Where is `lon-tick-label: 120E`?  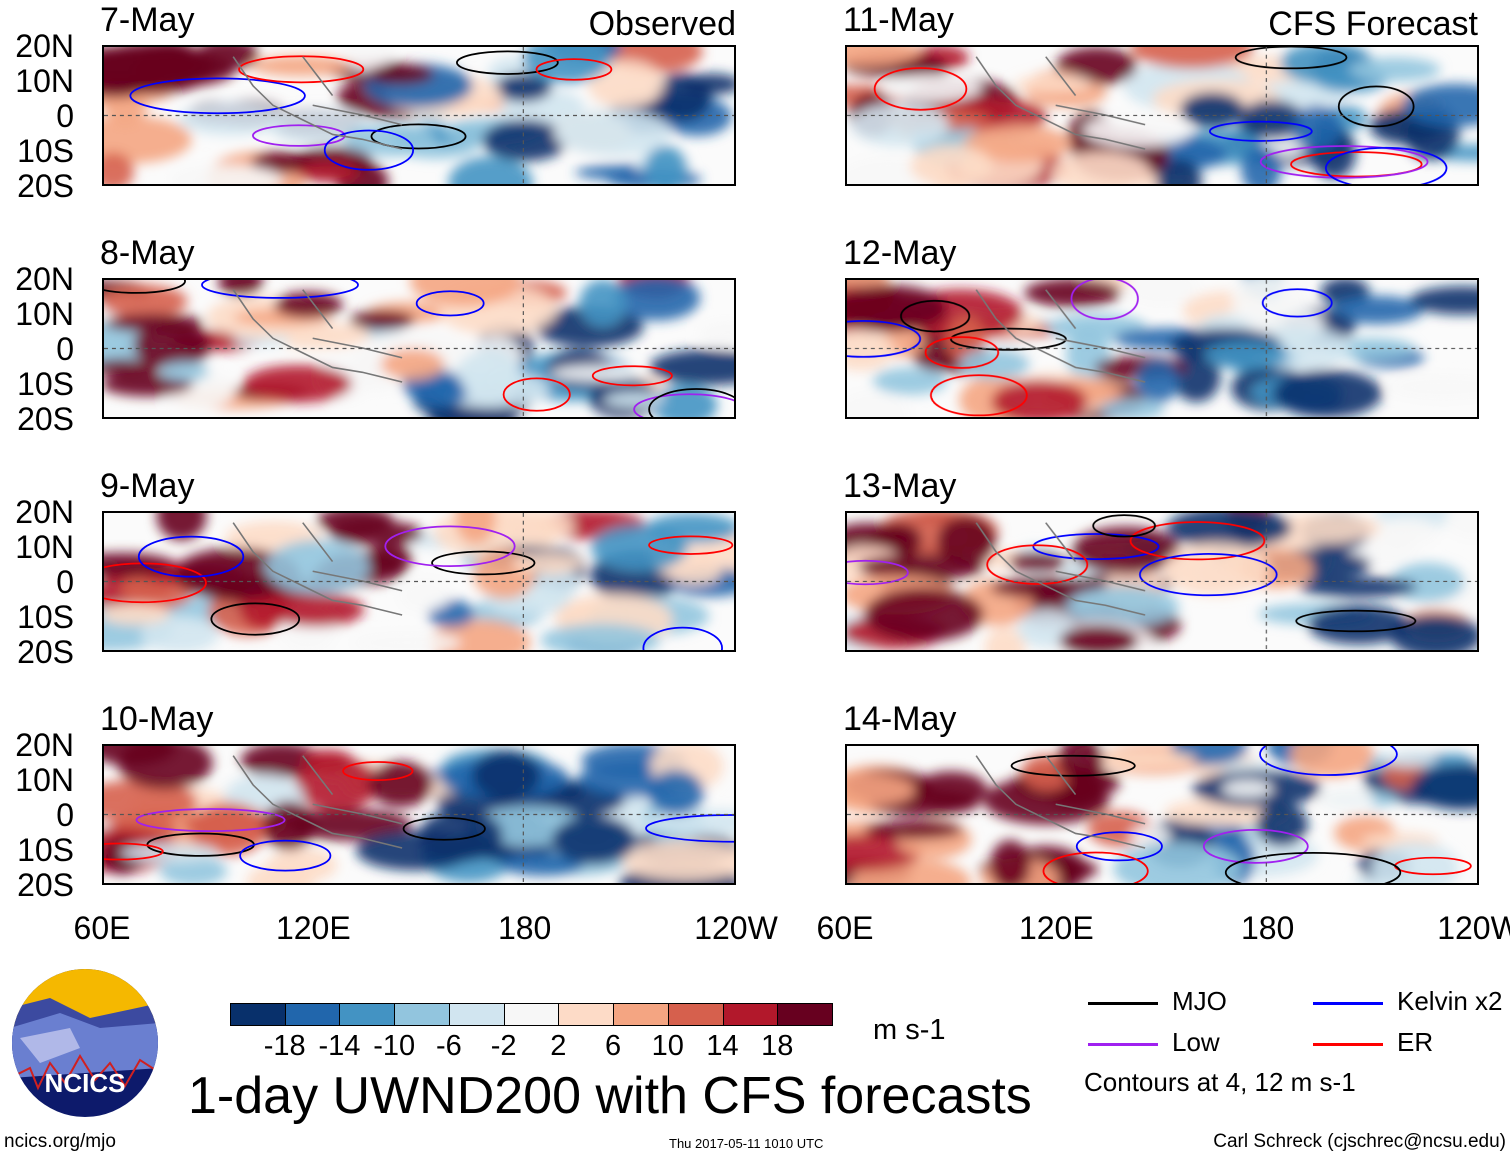 lon-tick-label: 120E is located at coordinates (313, 928).